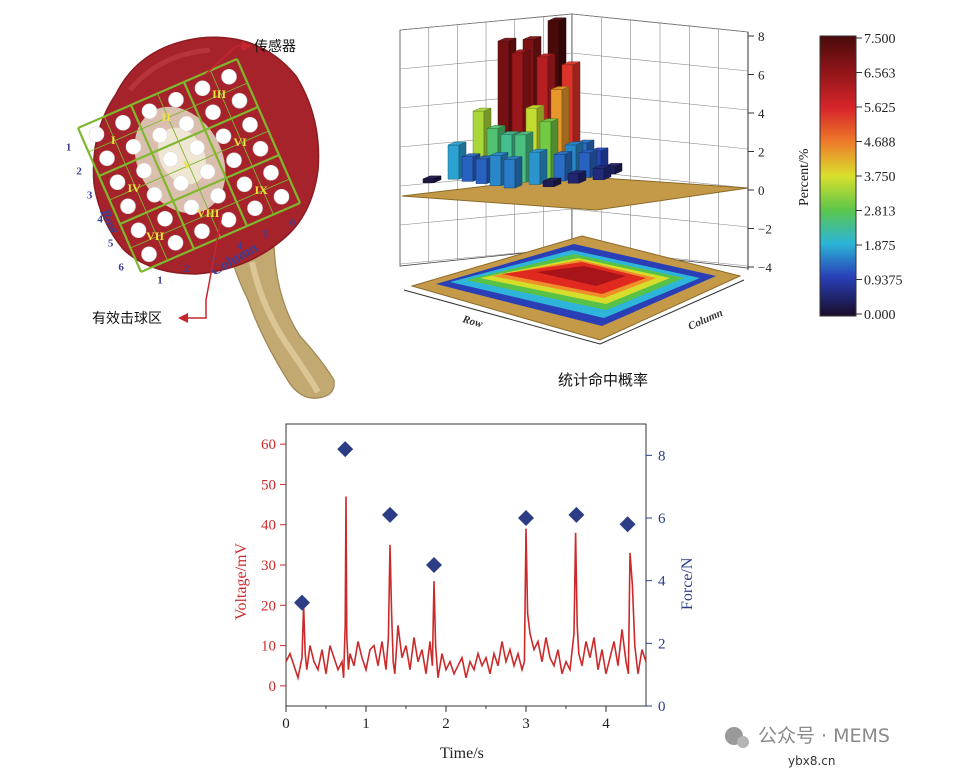 Image resolution: width=969 pixels, height=773 pixels. I want to click on z-tick-label: −2, so click(765, 229).